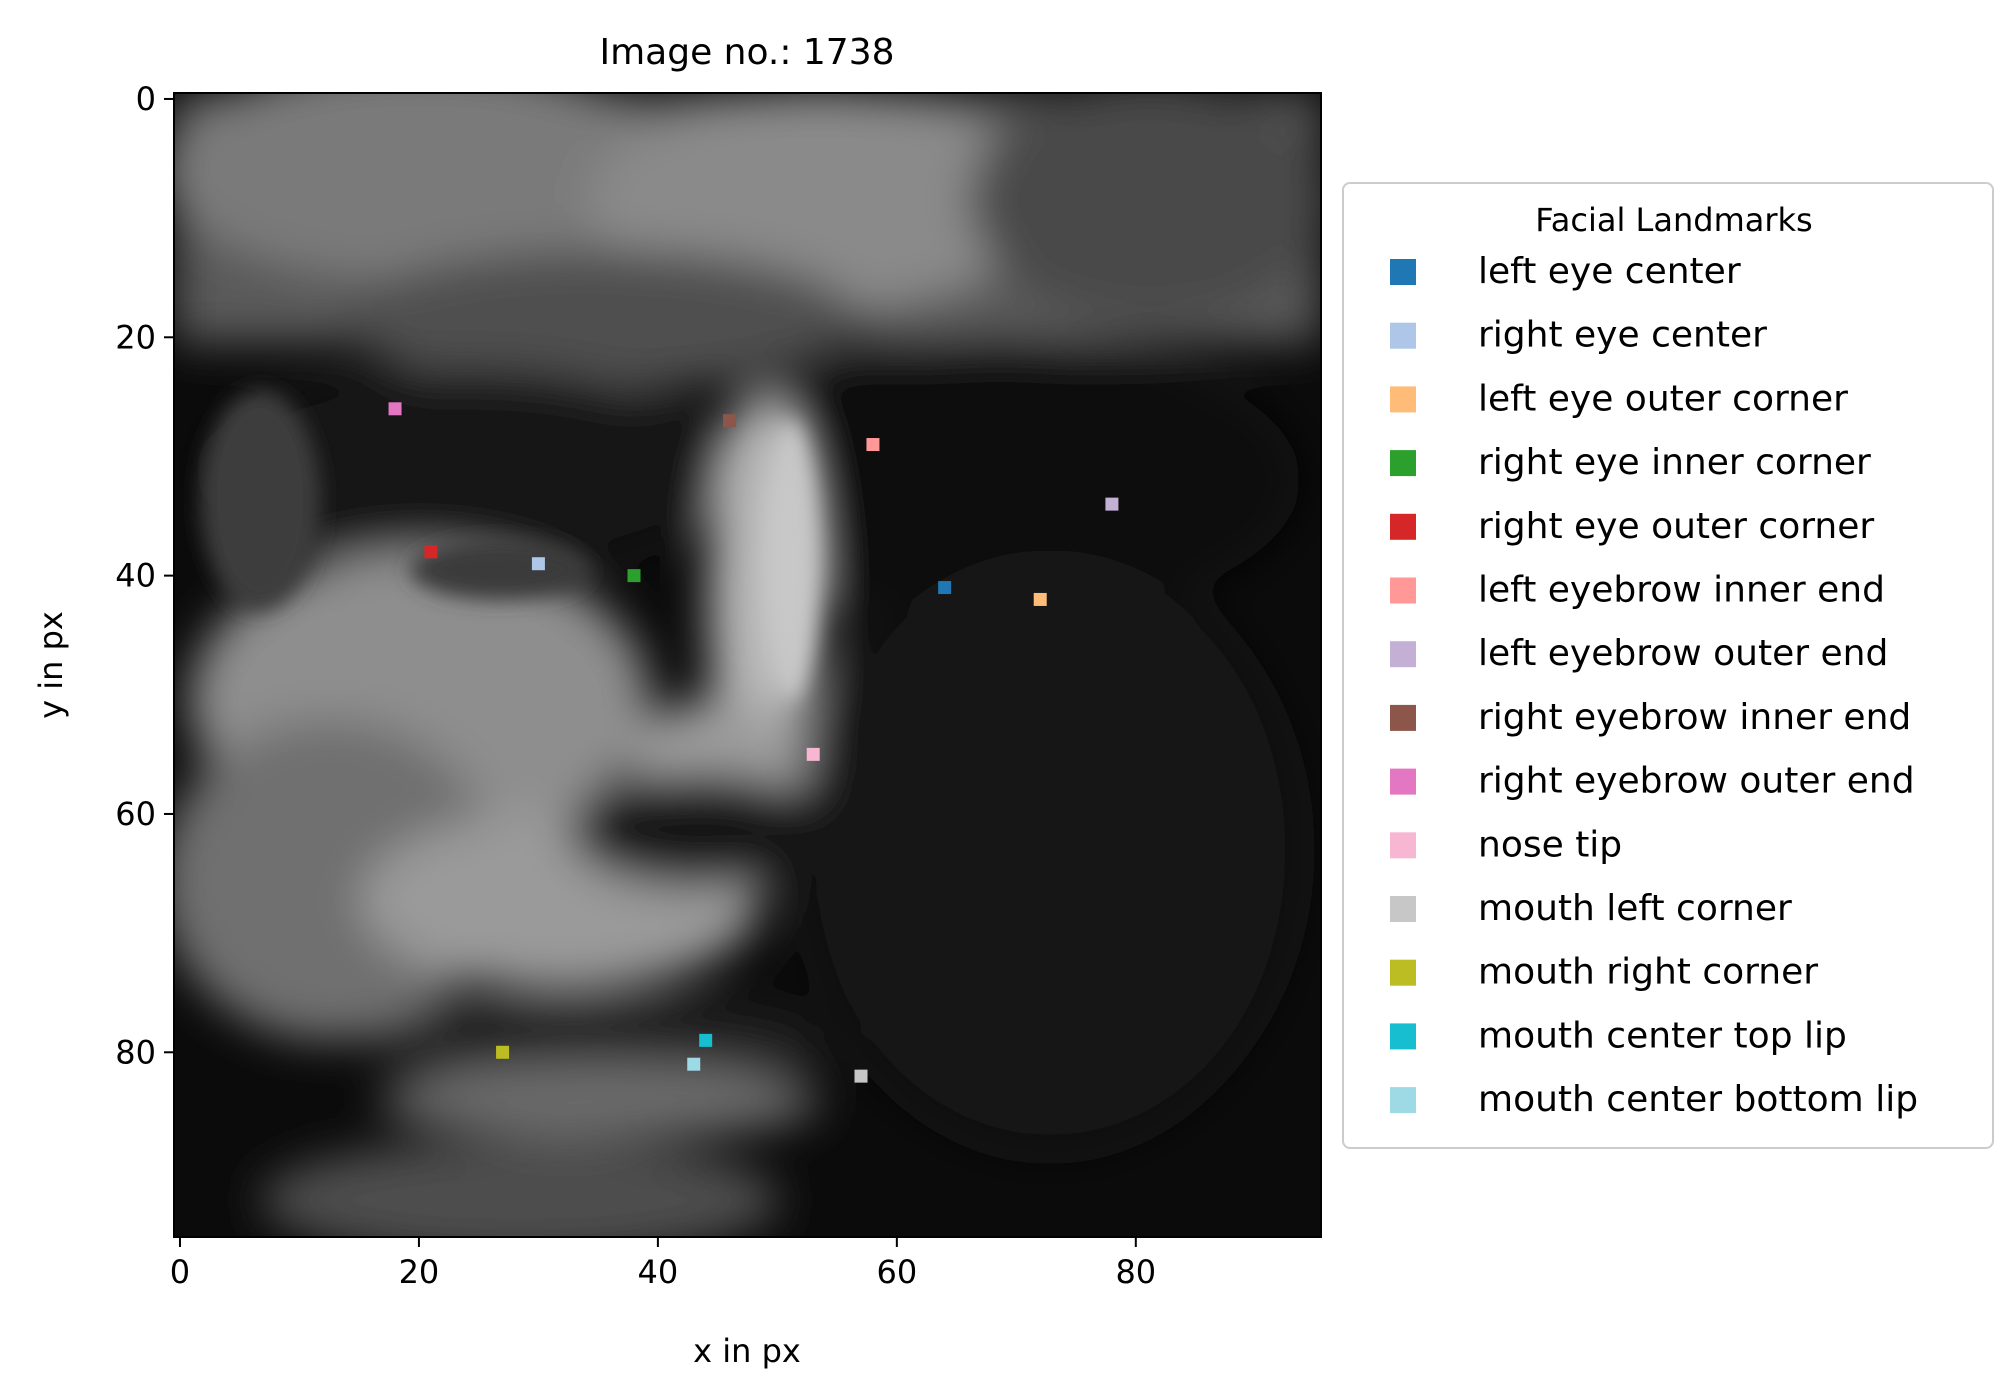 The width and height of the screenshot is (2012, 1385). Describe the element at coordinates (135, 337) in the screenshot. I see `y-tick-label: 20` at that location.